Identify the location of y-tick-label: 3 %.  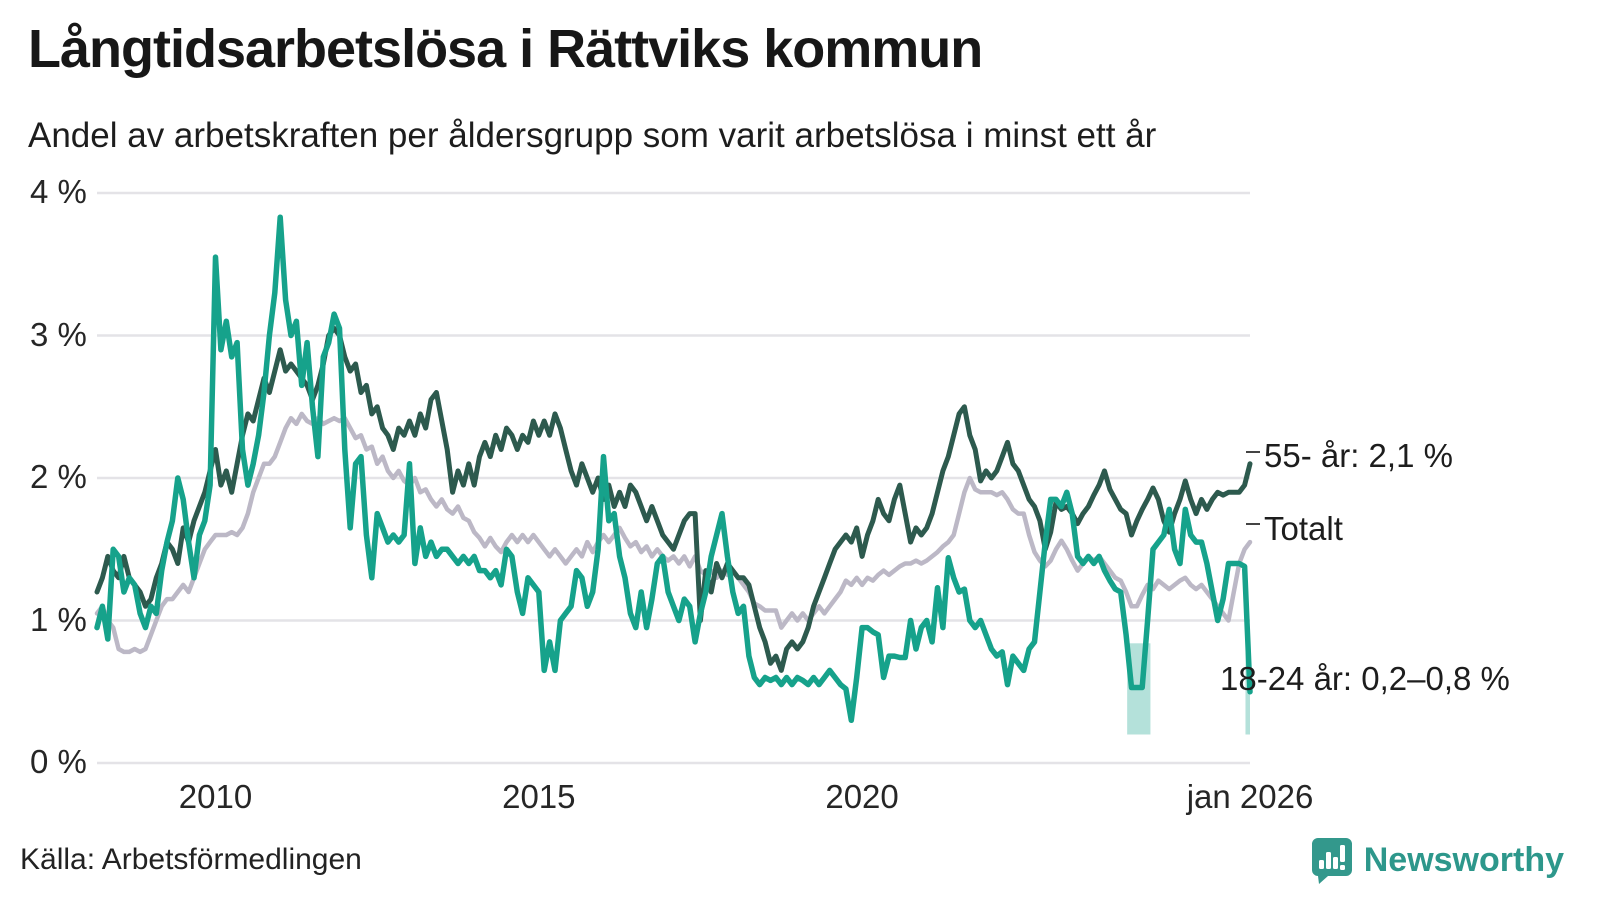
(58, 334).